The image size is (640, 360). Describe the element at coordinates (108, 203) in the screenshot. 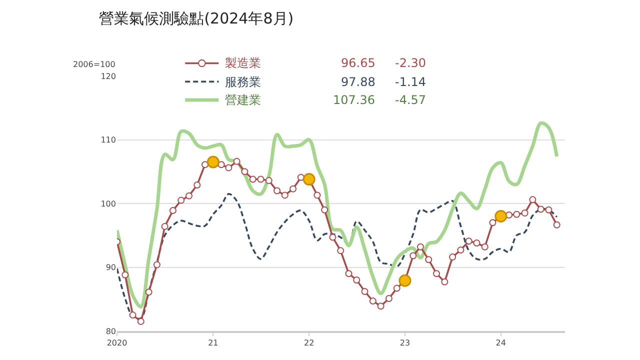

I see `y-tick-label: 100` at that location.